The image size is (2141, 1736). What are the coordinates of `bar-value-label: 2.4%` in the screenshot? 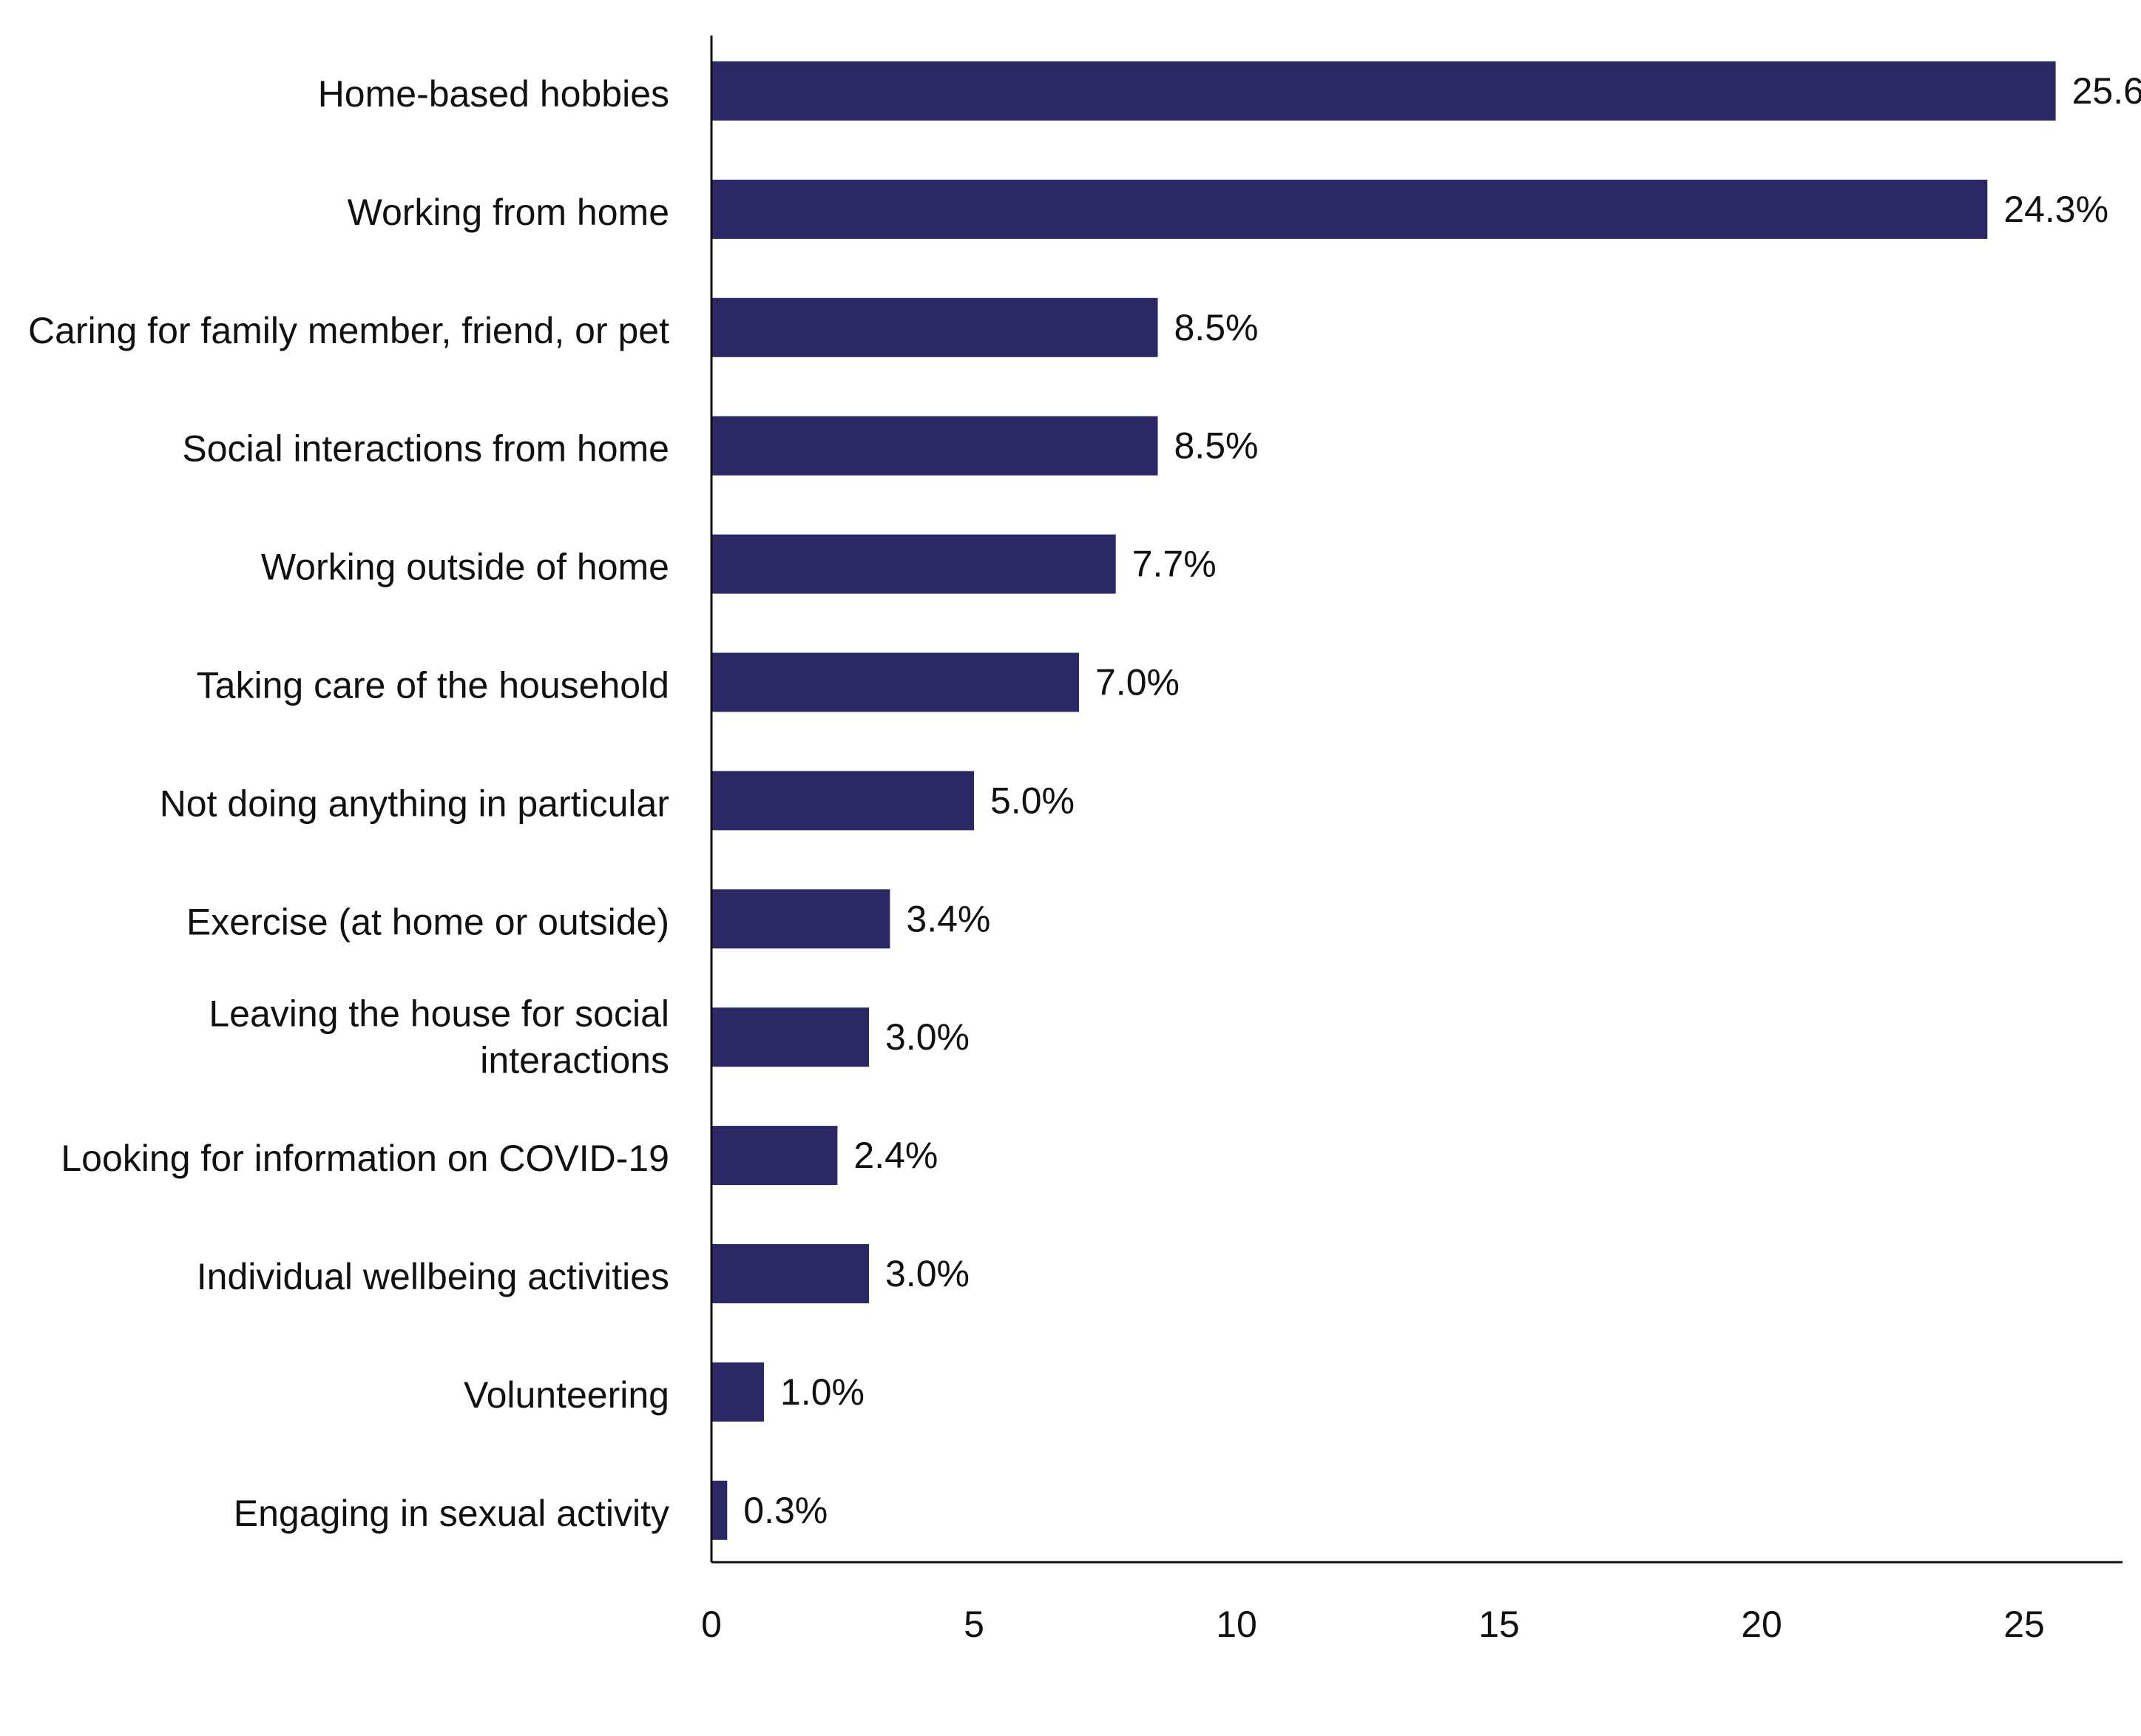 It's located at (895, 1155).